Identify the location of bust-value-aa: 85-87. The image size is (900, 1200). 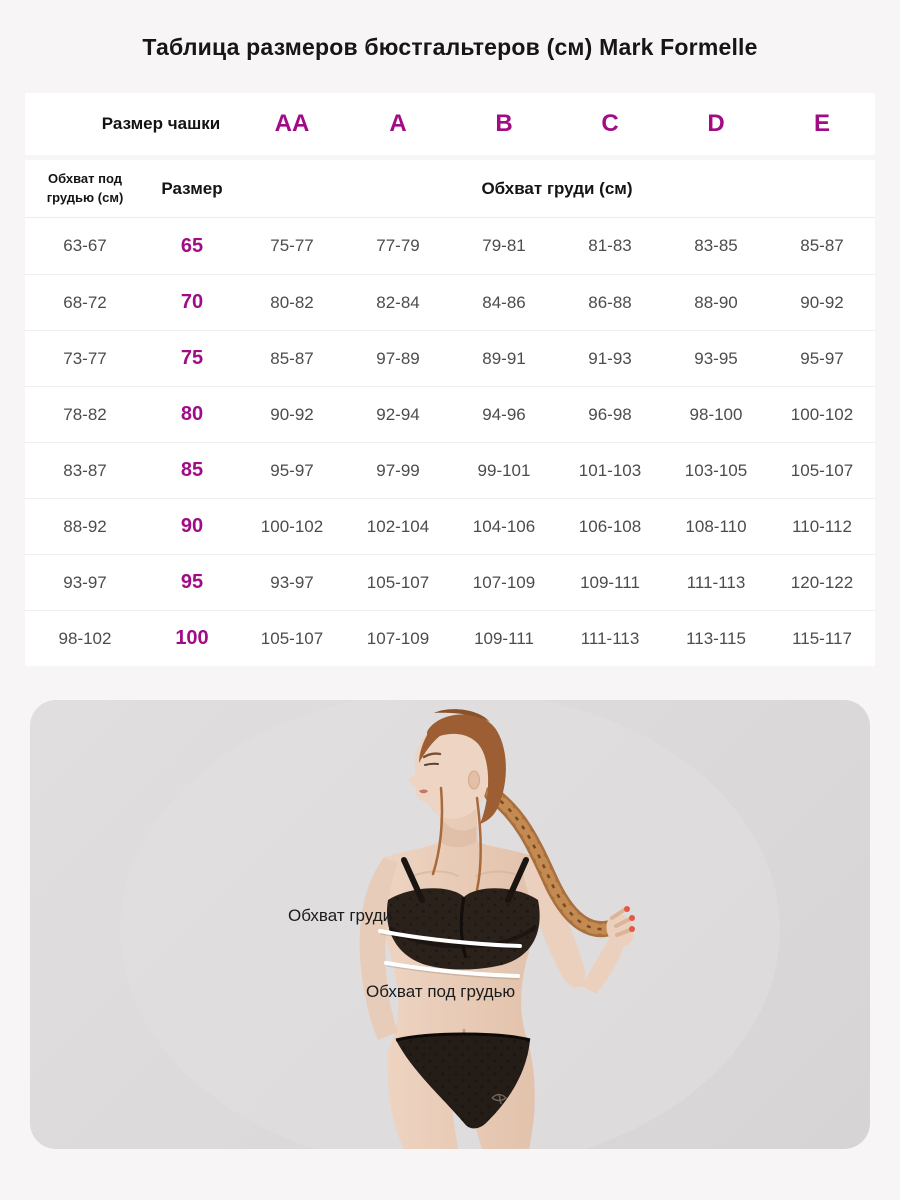
(292, 358).